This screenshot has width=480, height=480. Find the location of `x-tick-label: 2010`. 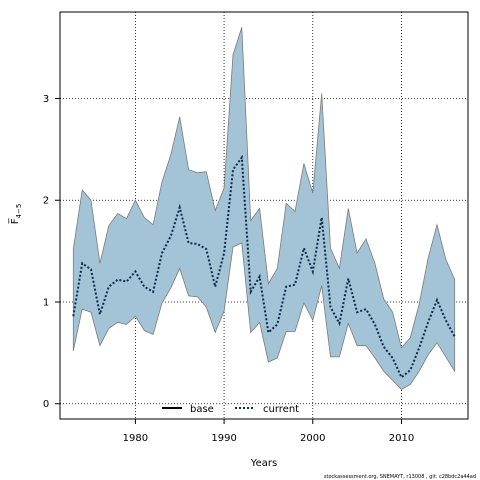

x-tick-label: 2010 is located at coordinates (401, 438).